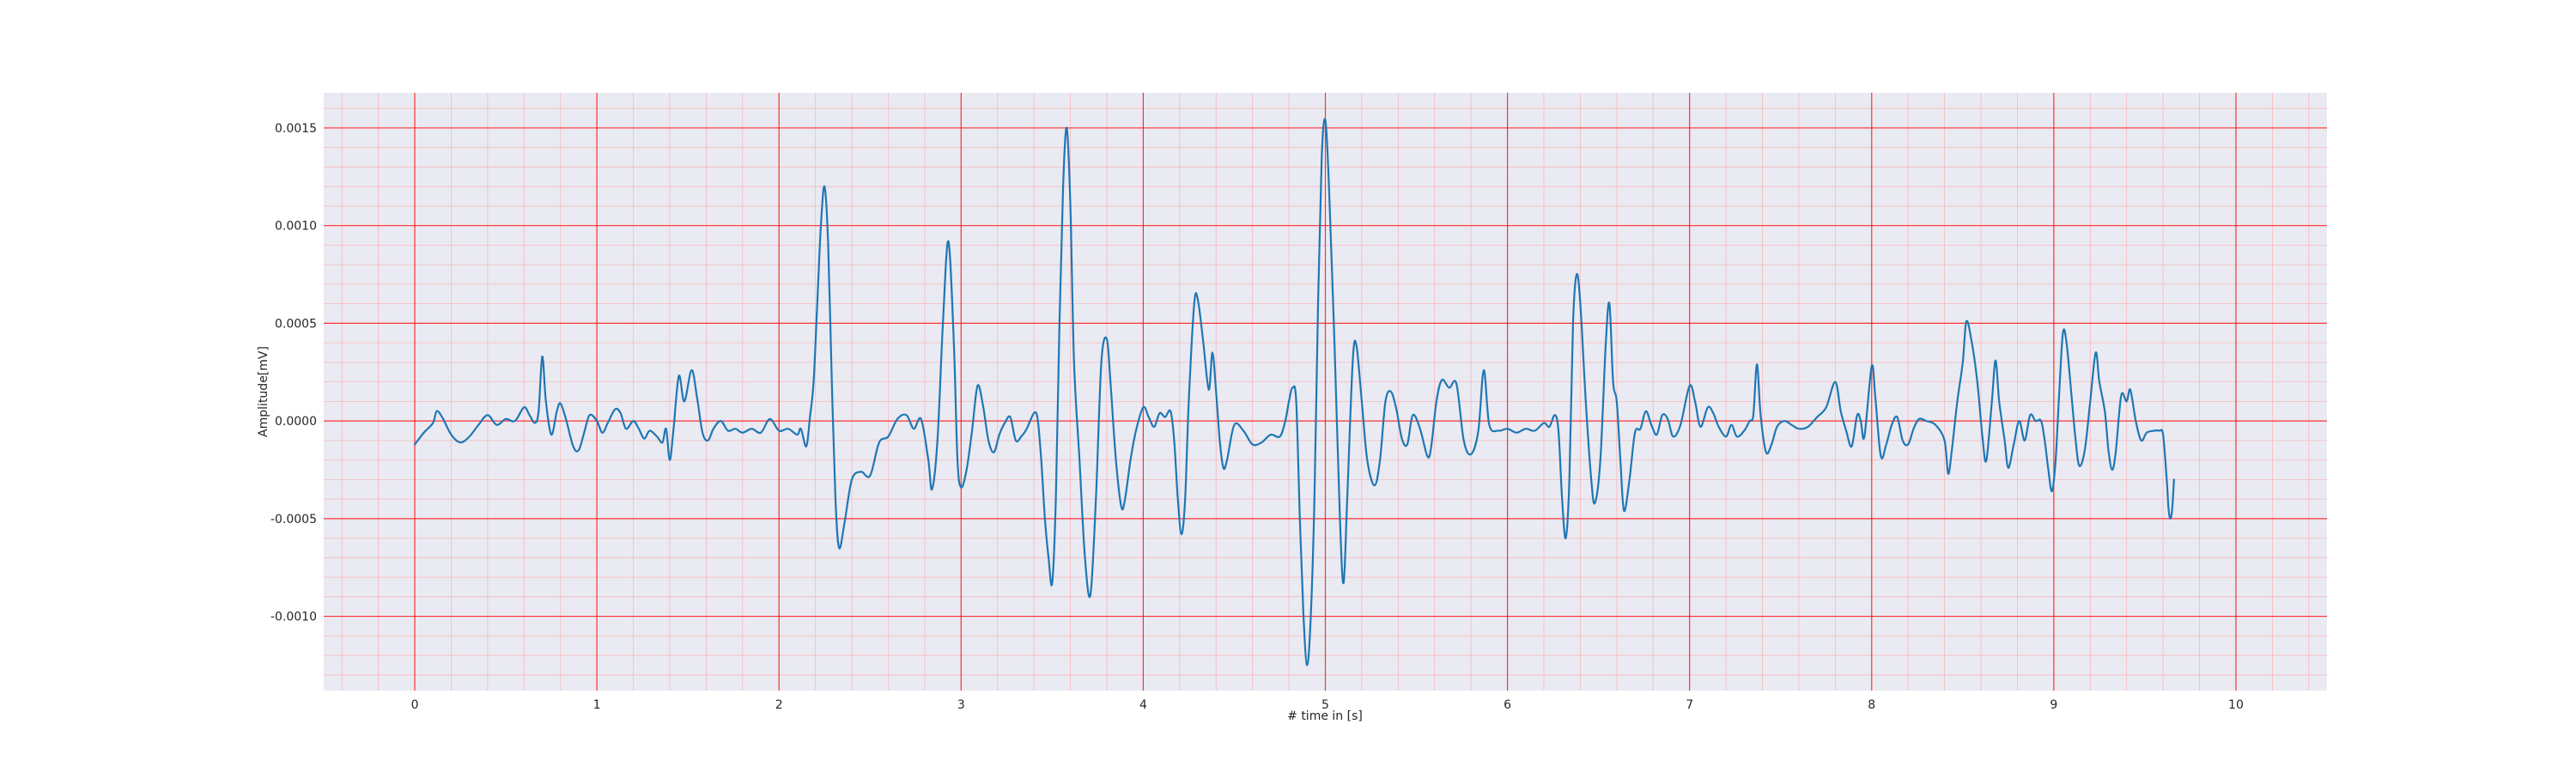  I want to click on y-tick-label: 0.0015, so click(296, 129).